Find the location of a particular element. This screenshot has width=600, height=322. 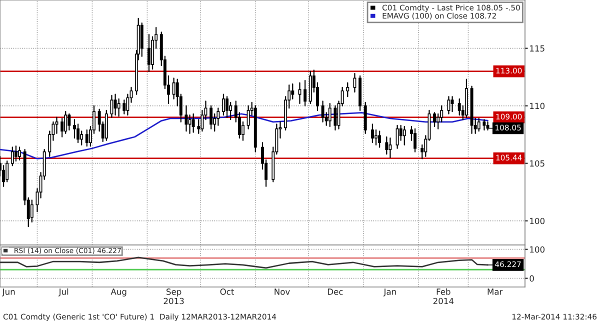

y-tick-label: 115 is located at coordinates (537, 48).